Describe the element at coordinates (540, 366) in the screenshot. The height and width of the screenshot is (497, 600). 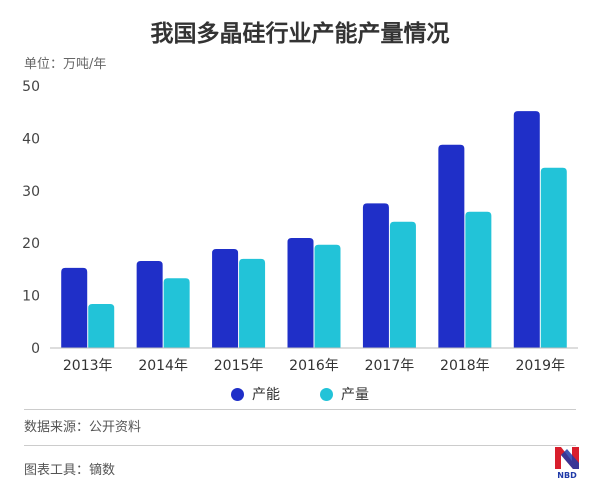
I see `x-tick-label: 2019年` at that location.